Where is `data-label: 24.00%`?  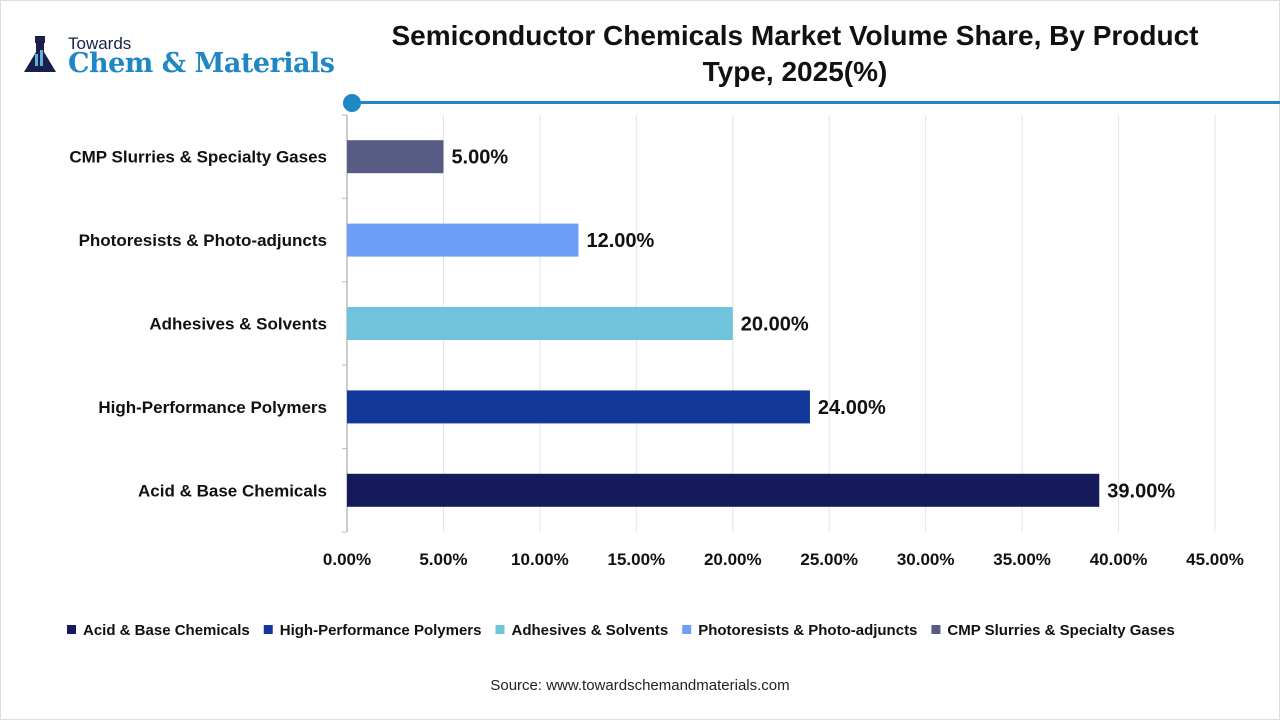
data-label: 24.00% is located at coordinates (852, 408).